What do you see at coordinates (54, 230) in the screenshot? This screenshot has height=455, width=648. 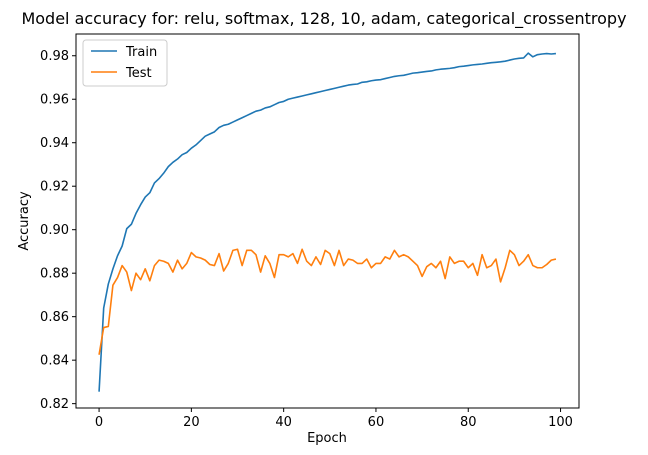 I see `y-tick-label: 0.90` at bounding box center [54, 230].